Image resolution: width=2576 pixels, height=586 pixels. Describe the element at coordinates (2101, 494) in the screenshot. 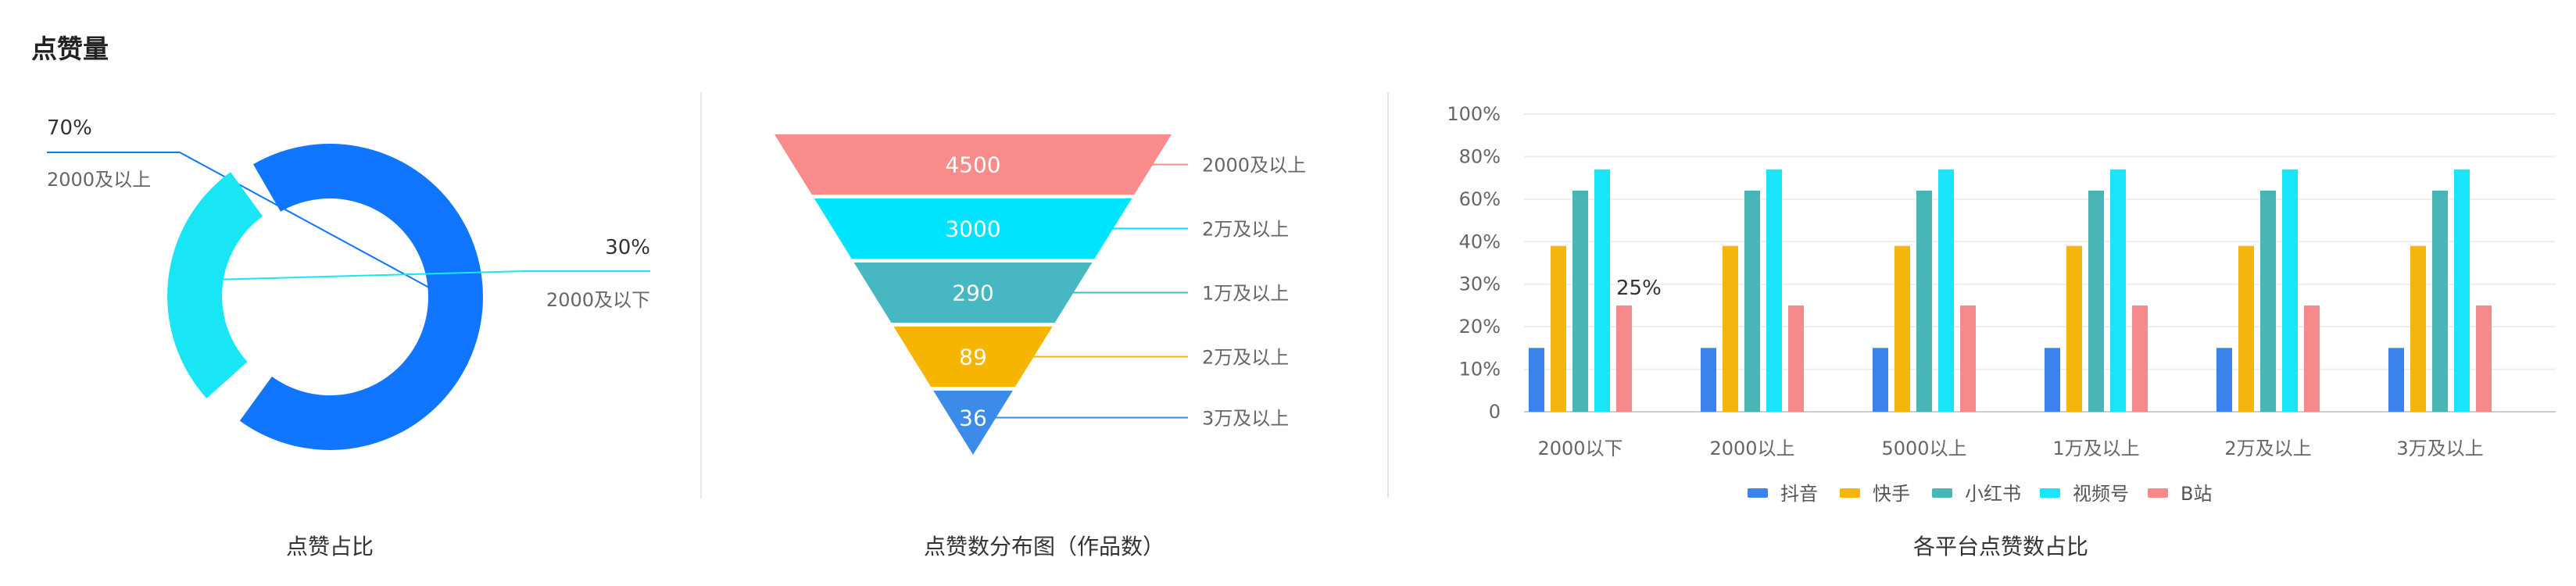

I see `legend-label: 视频号` at that location.